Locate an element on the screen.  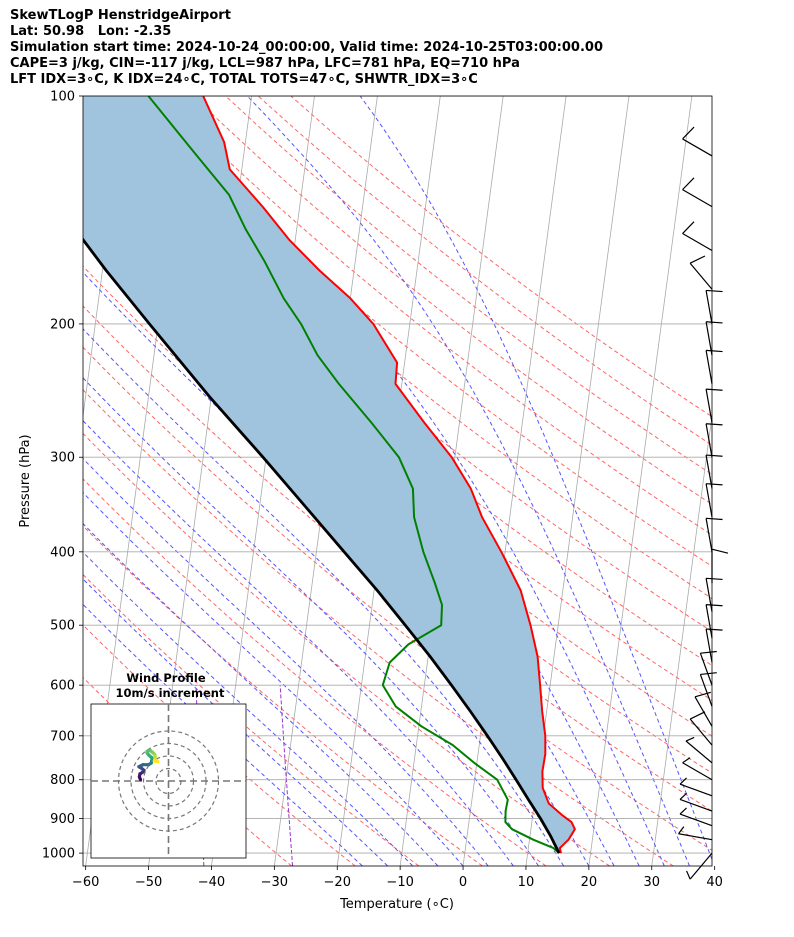
inset-title: Wind Profile is located at coordinates (166, 678).